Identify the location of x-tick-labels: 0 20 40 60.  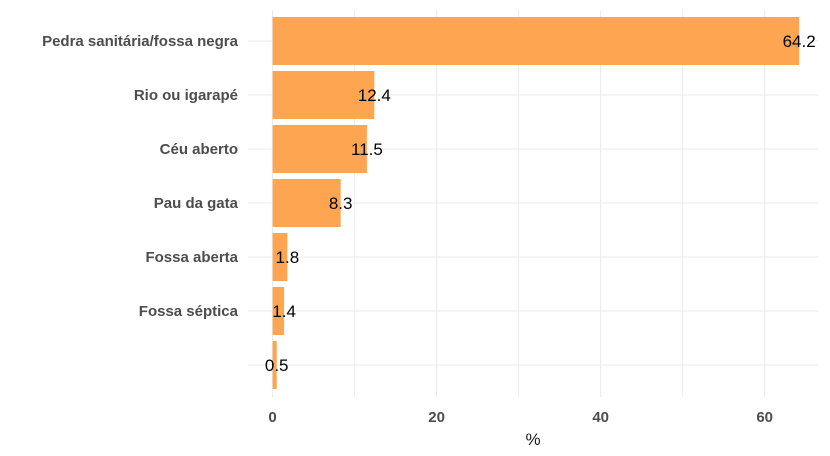
(520, 417).